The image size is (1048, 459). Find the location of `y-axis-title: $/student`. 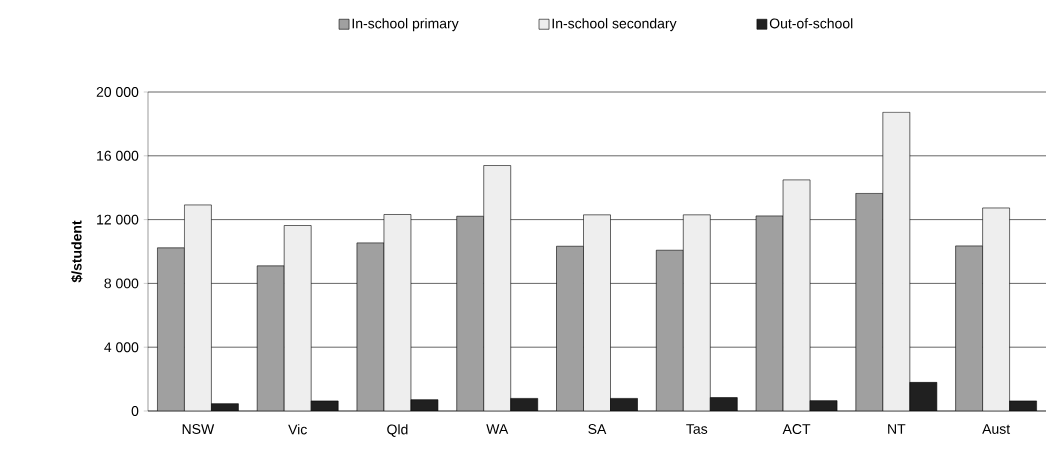

y-axis-title: $/student is located at coordinates (77, 251).